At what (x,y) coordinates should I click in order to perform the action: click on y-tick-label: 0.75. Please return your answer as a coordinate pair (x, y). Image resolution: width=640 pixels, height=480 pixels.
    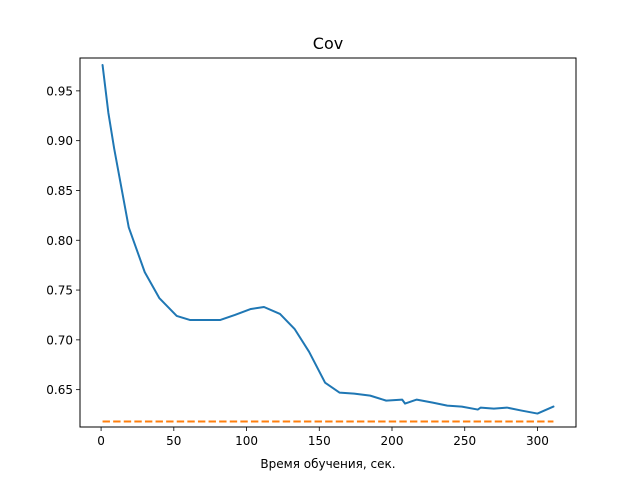
    Looking at the image, I should click on (59, 291).